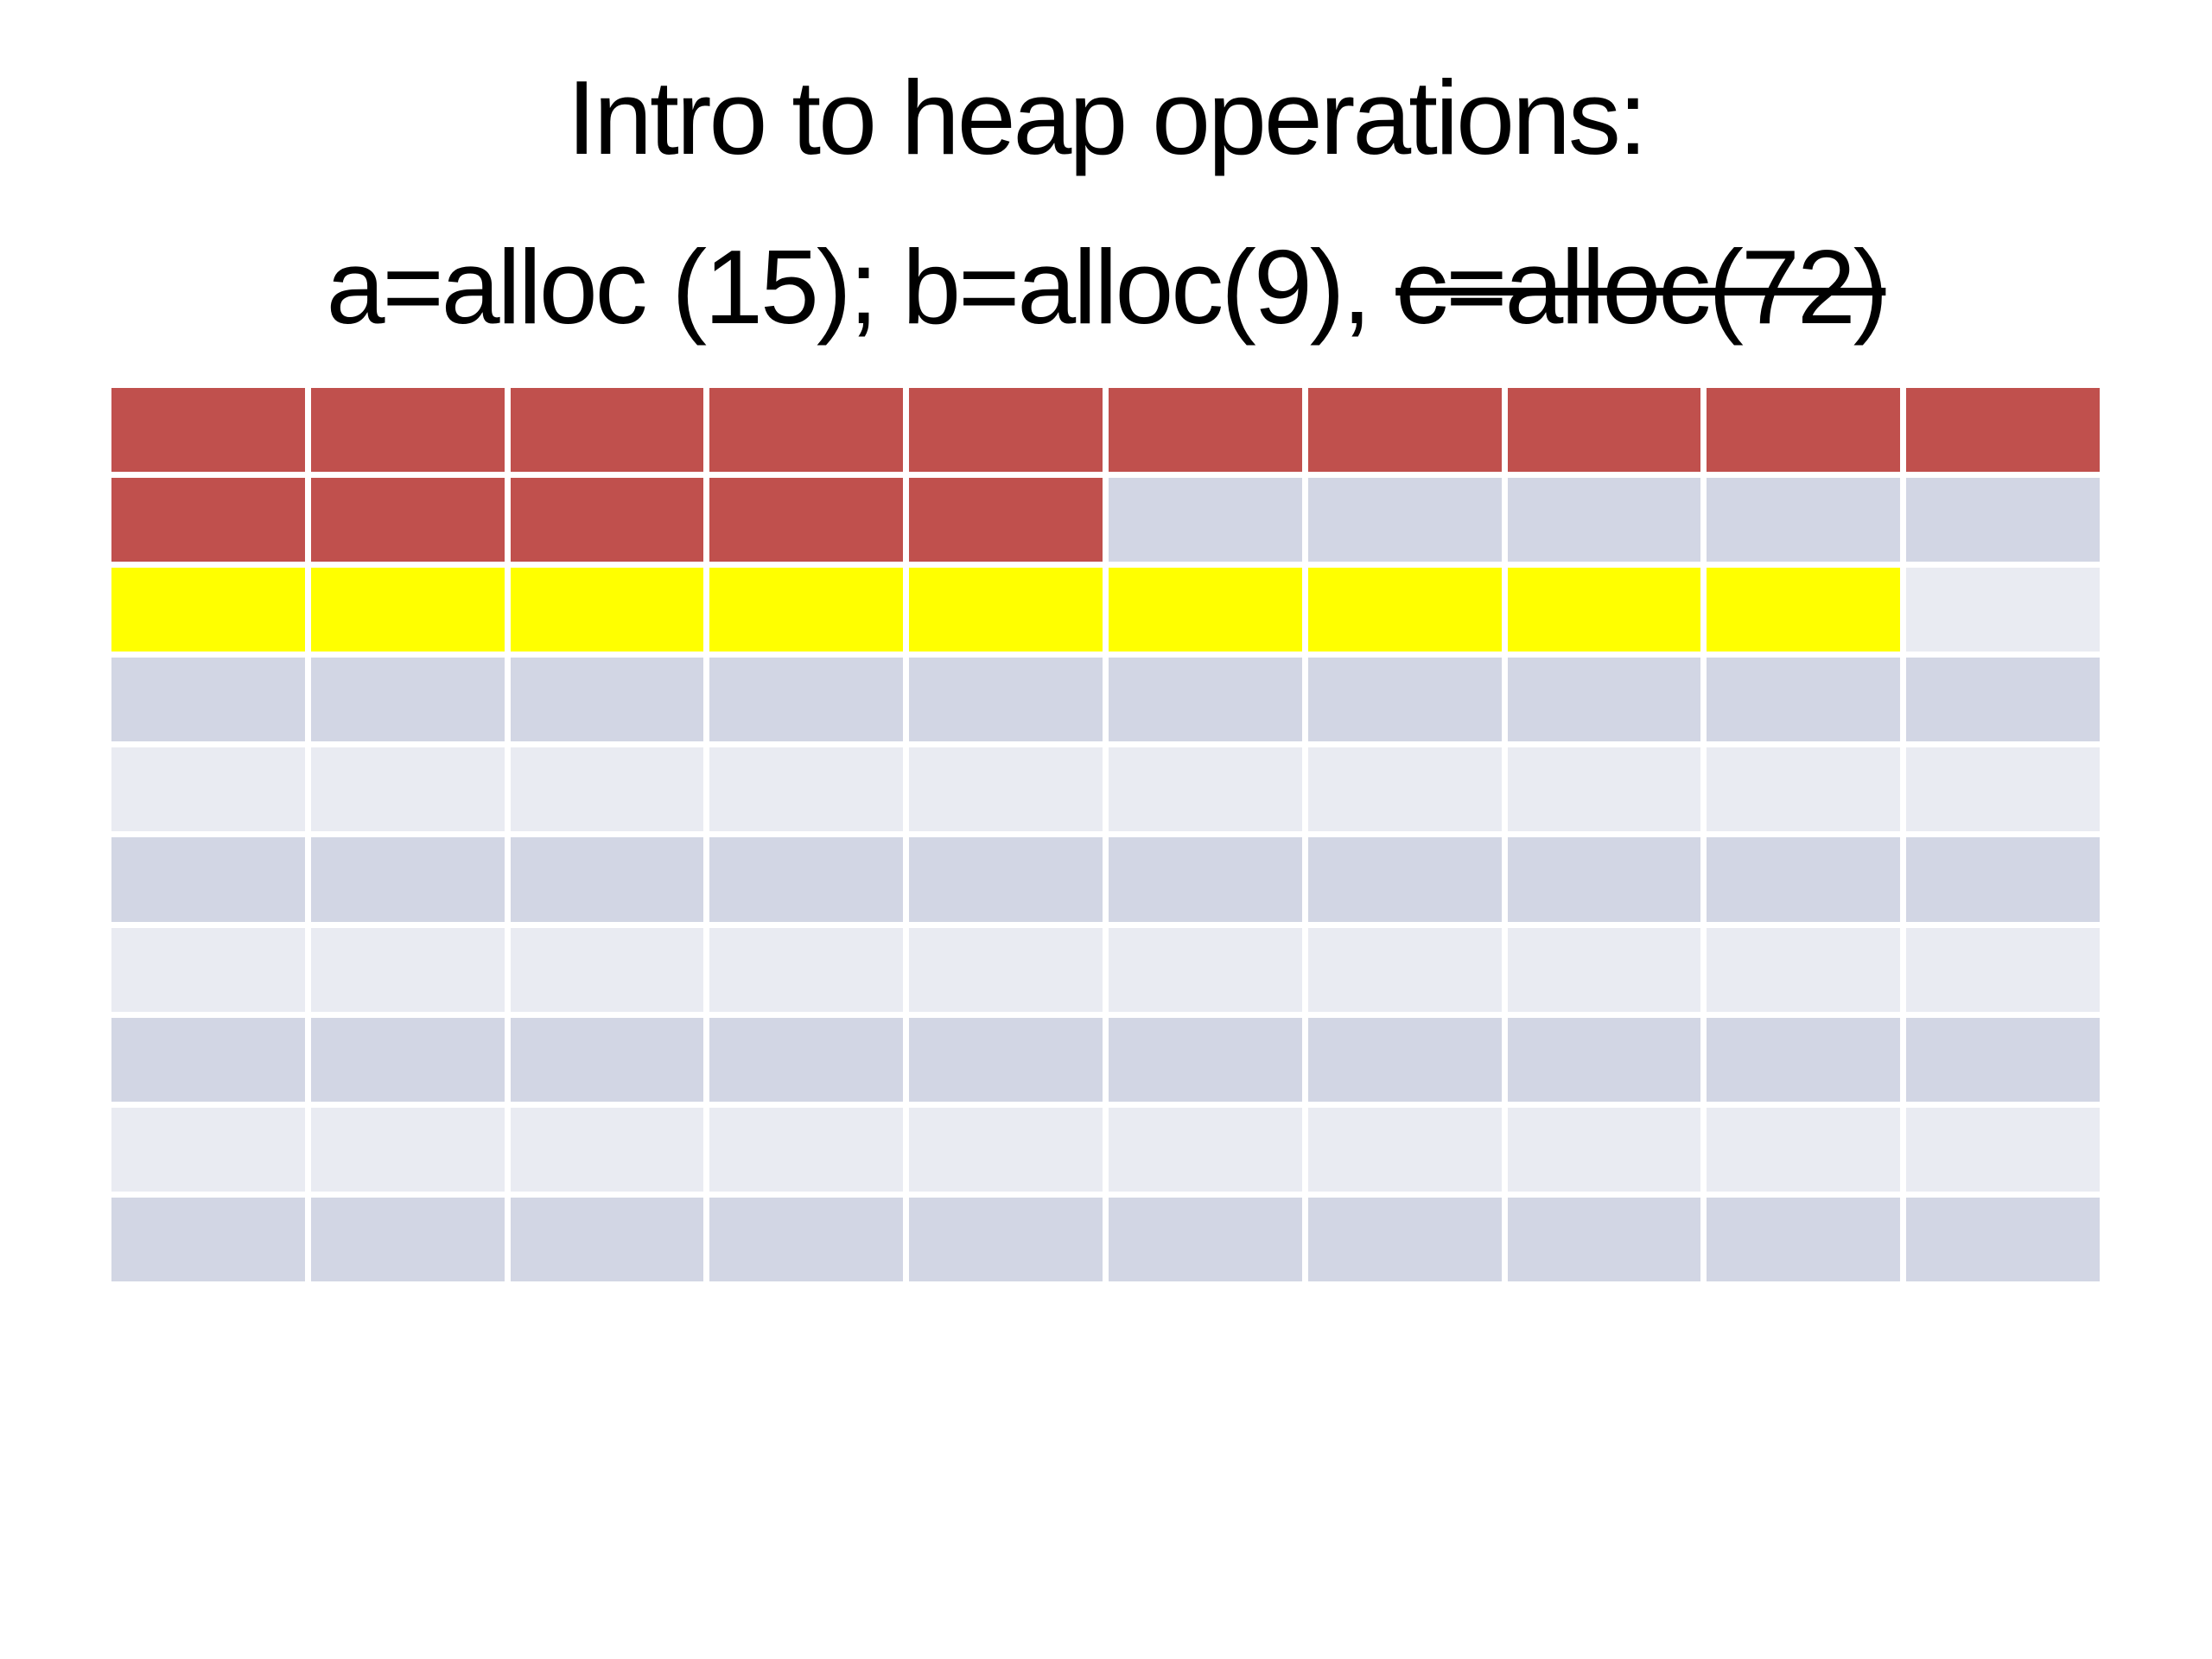  Describe the element at coordinates (1107, 117) in the screenshot. I see `title-line1: Intro to heap operations:` at that location.